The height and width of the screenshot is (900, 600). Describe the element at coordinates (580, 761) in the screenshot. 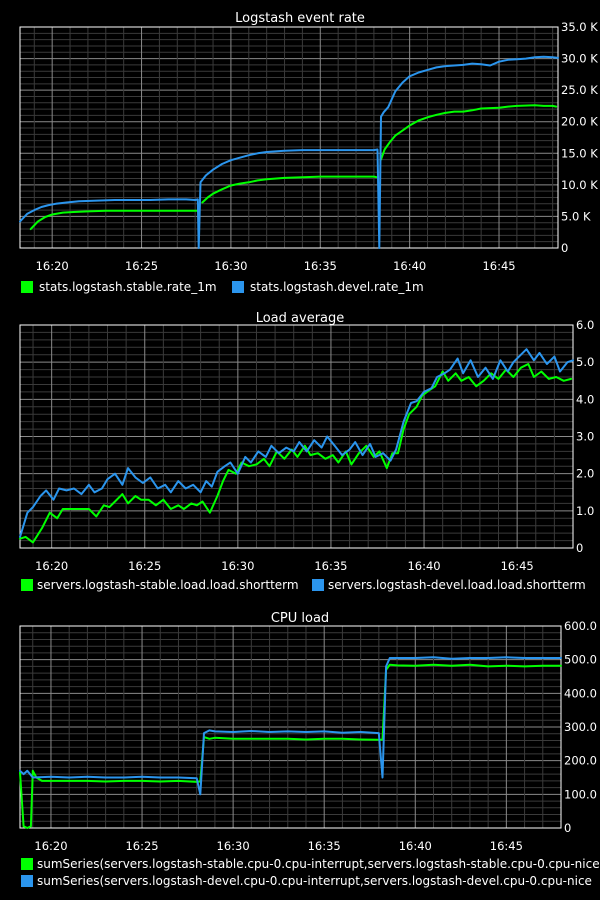

I see `y-tick-label: 200.0` at that location.